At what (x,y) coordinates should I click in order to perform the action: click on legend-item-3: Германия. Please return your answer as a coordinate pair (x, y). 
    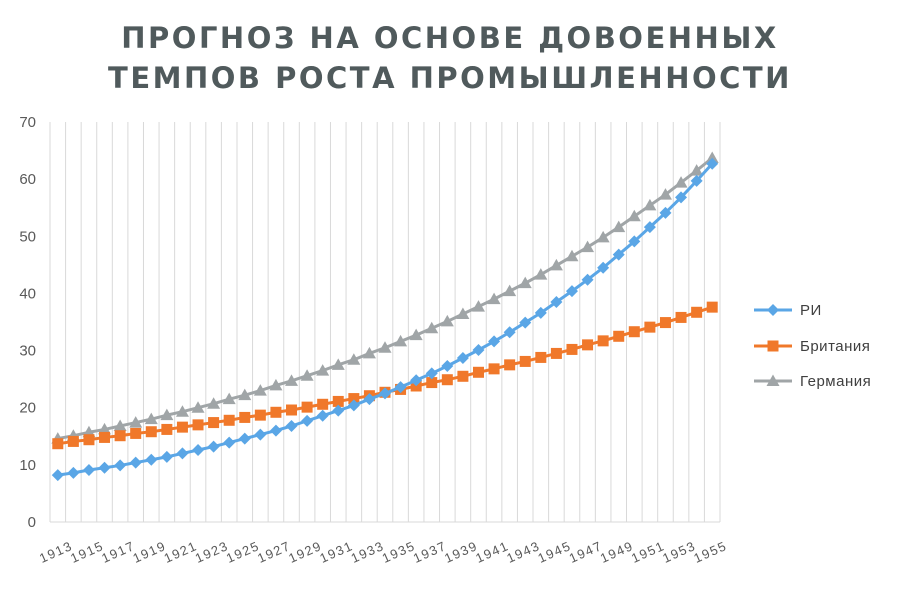
    Looking at the image, I should click on (812, 381).